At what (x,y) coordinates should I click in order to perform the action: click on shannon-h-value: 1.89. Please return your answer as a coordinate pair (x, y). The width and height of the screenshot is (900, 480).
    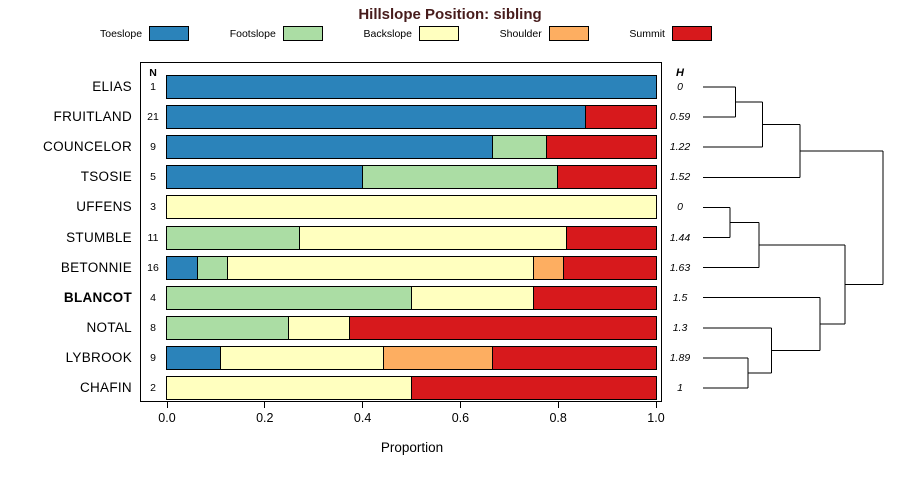
    Looking at the image, I should click on (680, 357).